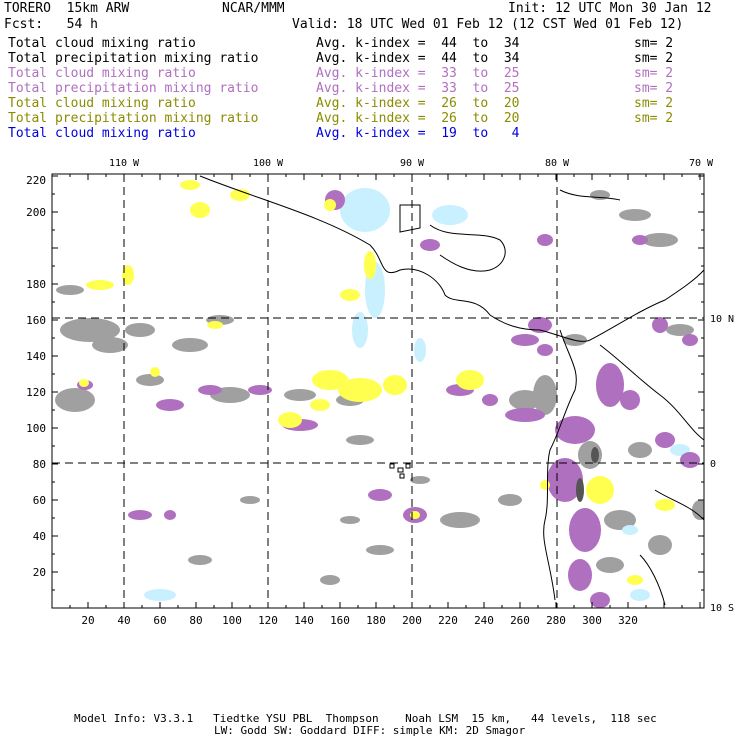 The image size is (740, 740). What do you see at coordinates (232, 620) in the screenshot?
I see `x-tick-label: 100` at bounding box center [232, 620].